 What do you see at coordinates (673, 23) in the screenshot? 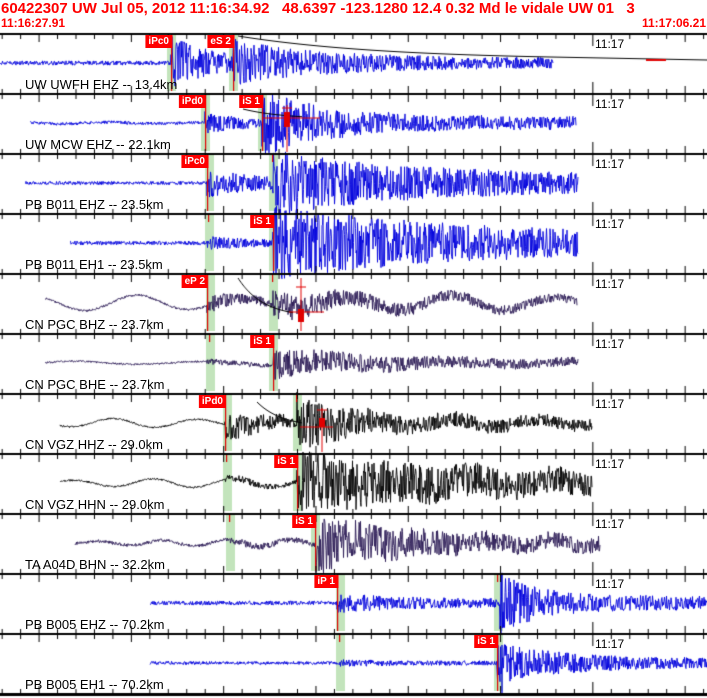
I see `window-end-time: 11:17:06.21` at bounding box center [673, 23].